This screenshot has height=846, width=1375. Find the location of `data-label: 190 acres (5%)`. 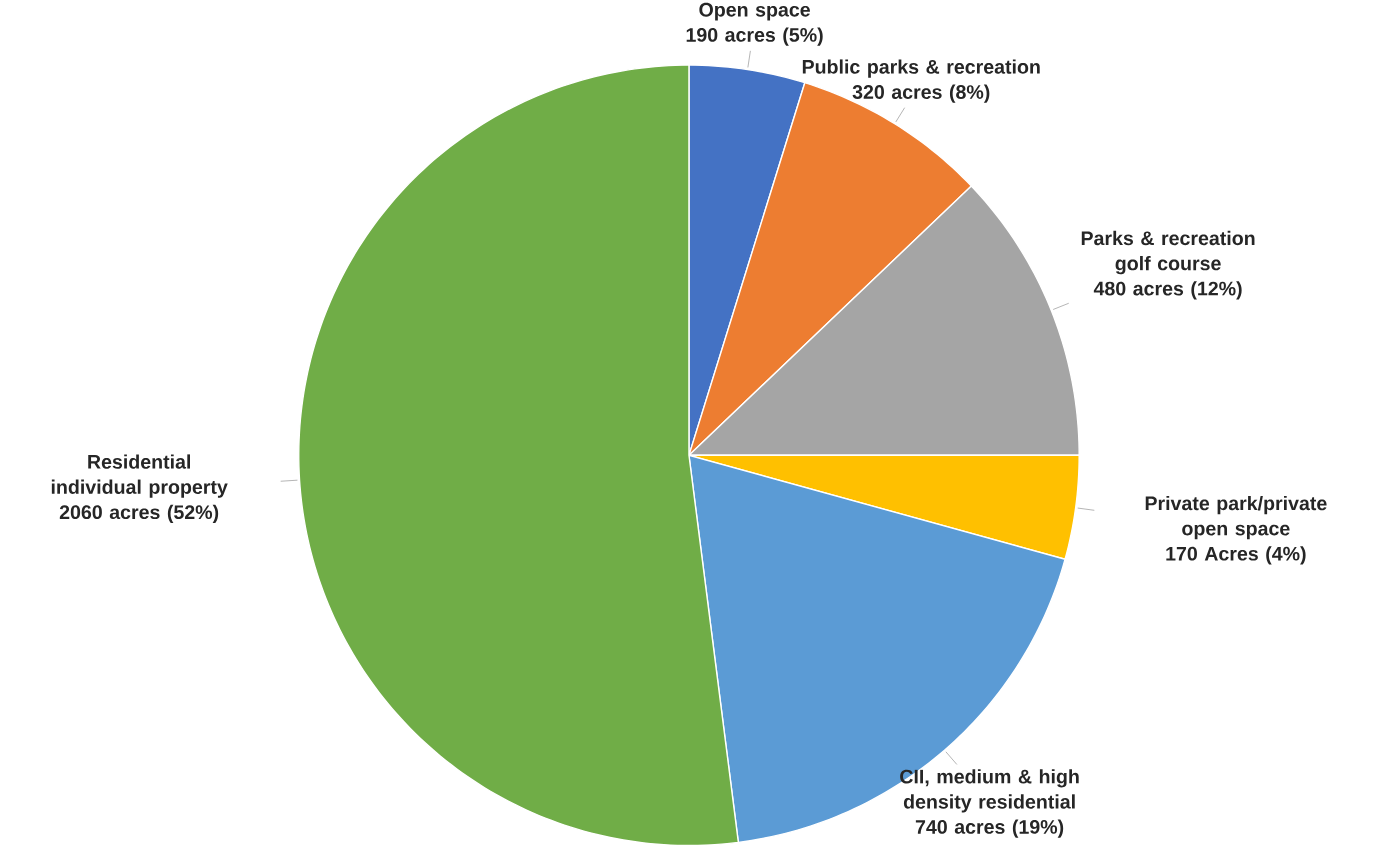

data-label: 190 acres (5%) is located at coordinates (754, 36).